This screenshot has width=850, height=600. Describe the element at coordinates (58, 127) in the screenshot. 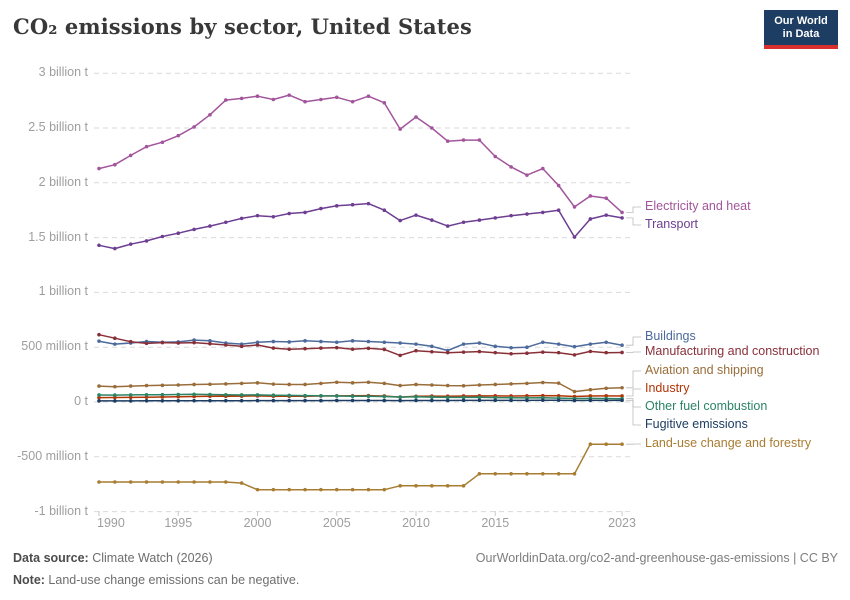

I see `y-axis-label: 2.5 billion t` at that location.